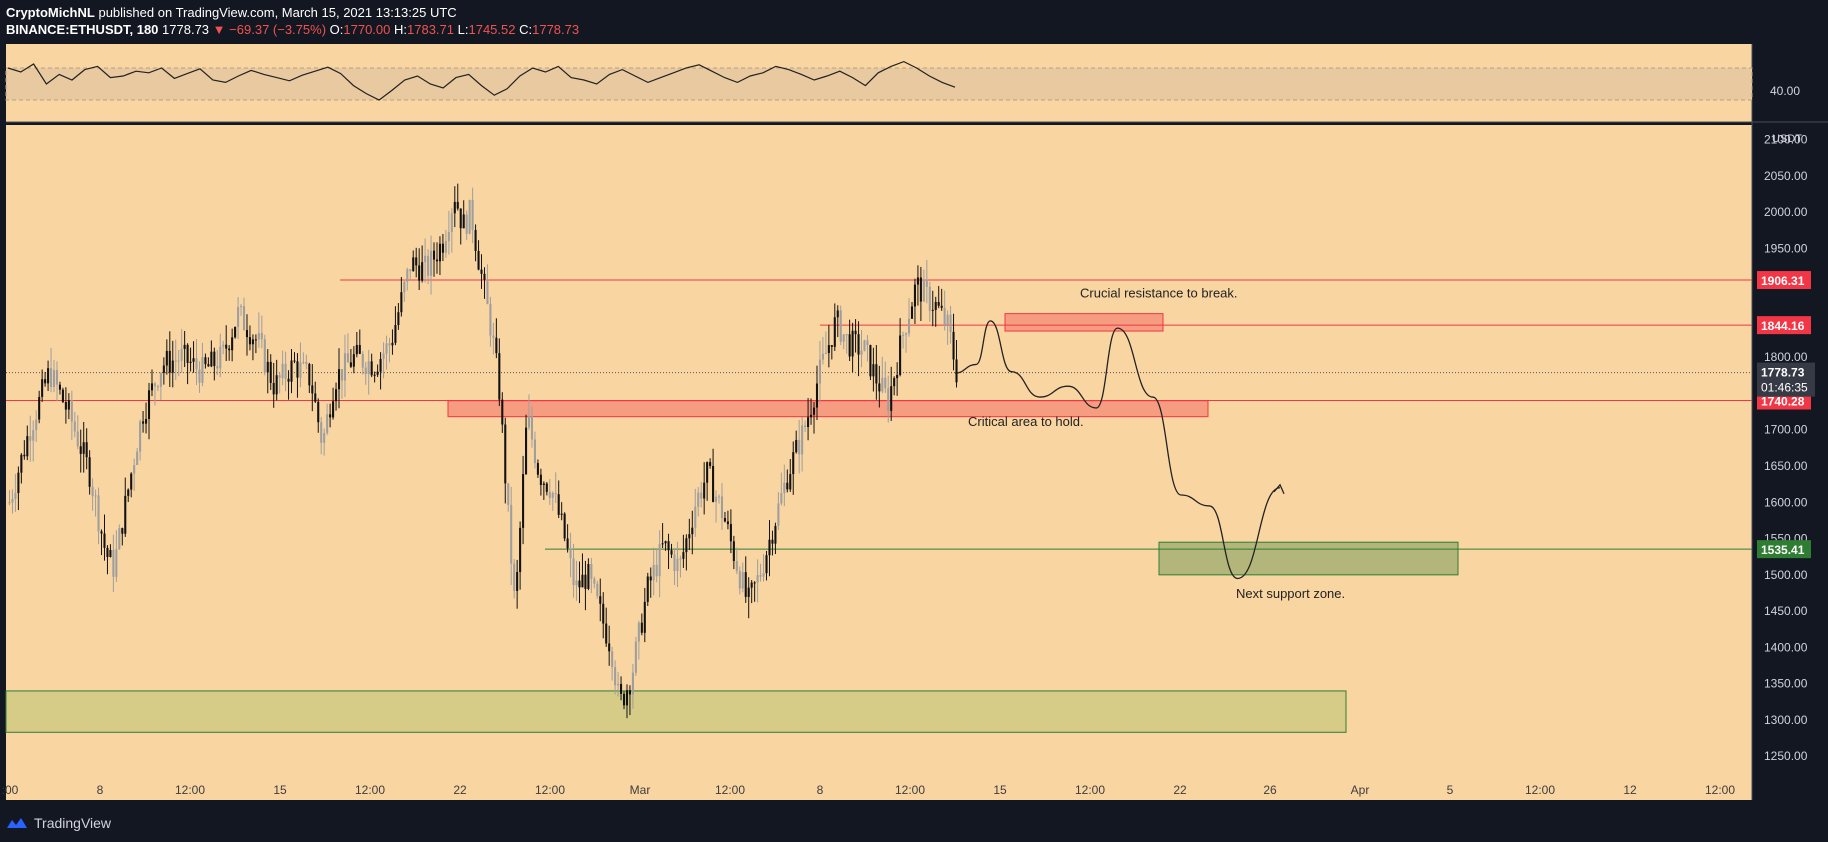 The width and height of the screenshot is (1828, 842). What do you see at coordinates (82, 29) in the screenshot?
I see `symbol-label: BINANCE:ETHUSDT, 180` at bounding box center [82, 29].